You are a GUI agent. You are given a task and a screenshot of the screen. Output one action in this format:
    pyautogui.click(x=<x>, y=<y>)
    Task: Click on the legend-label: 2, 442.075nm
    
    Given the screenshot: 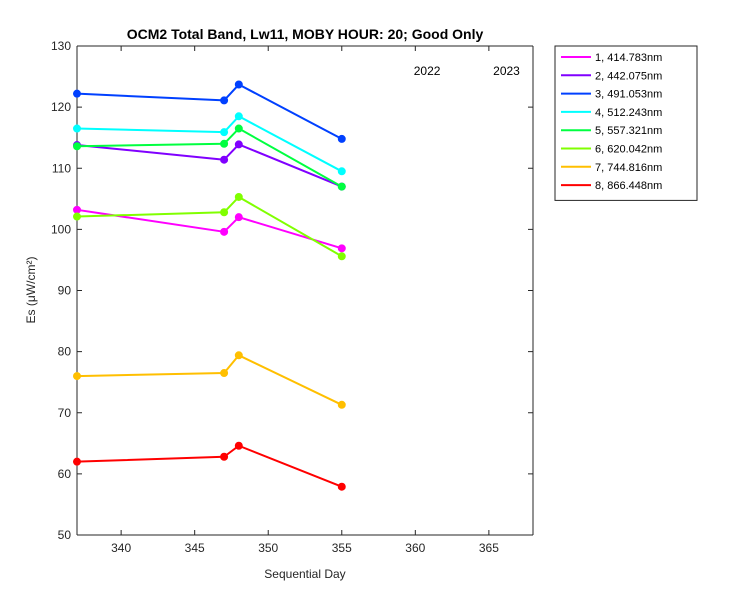 What is the action you would take?
    pyautogui.click(x=628, y=76)
    